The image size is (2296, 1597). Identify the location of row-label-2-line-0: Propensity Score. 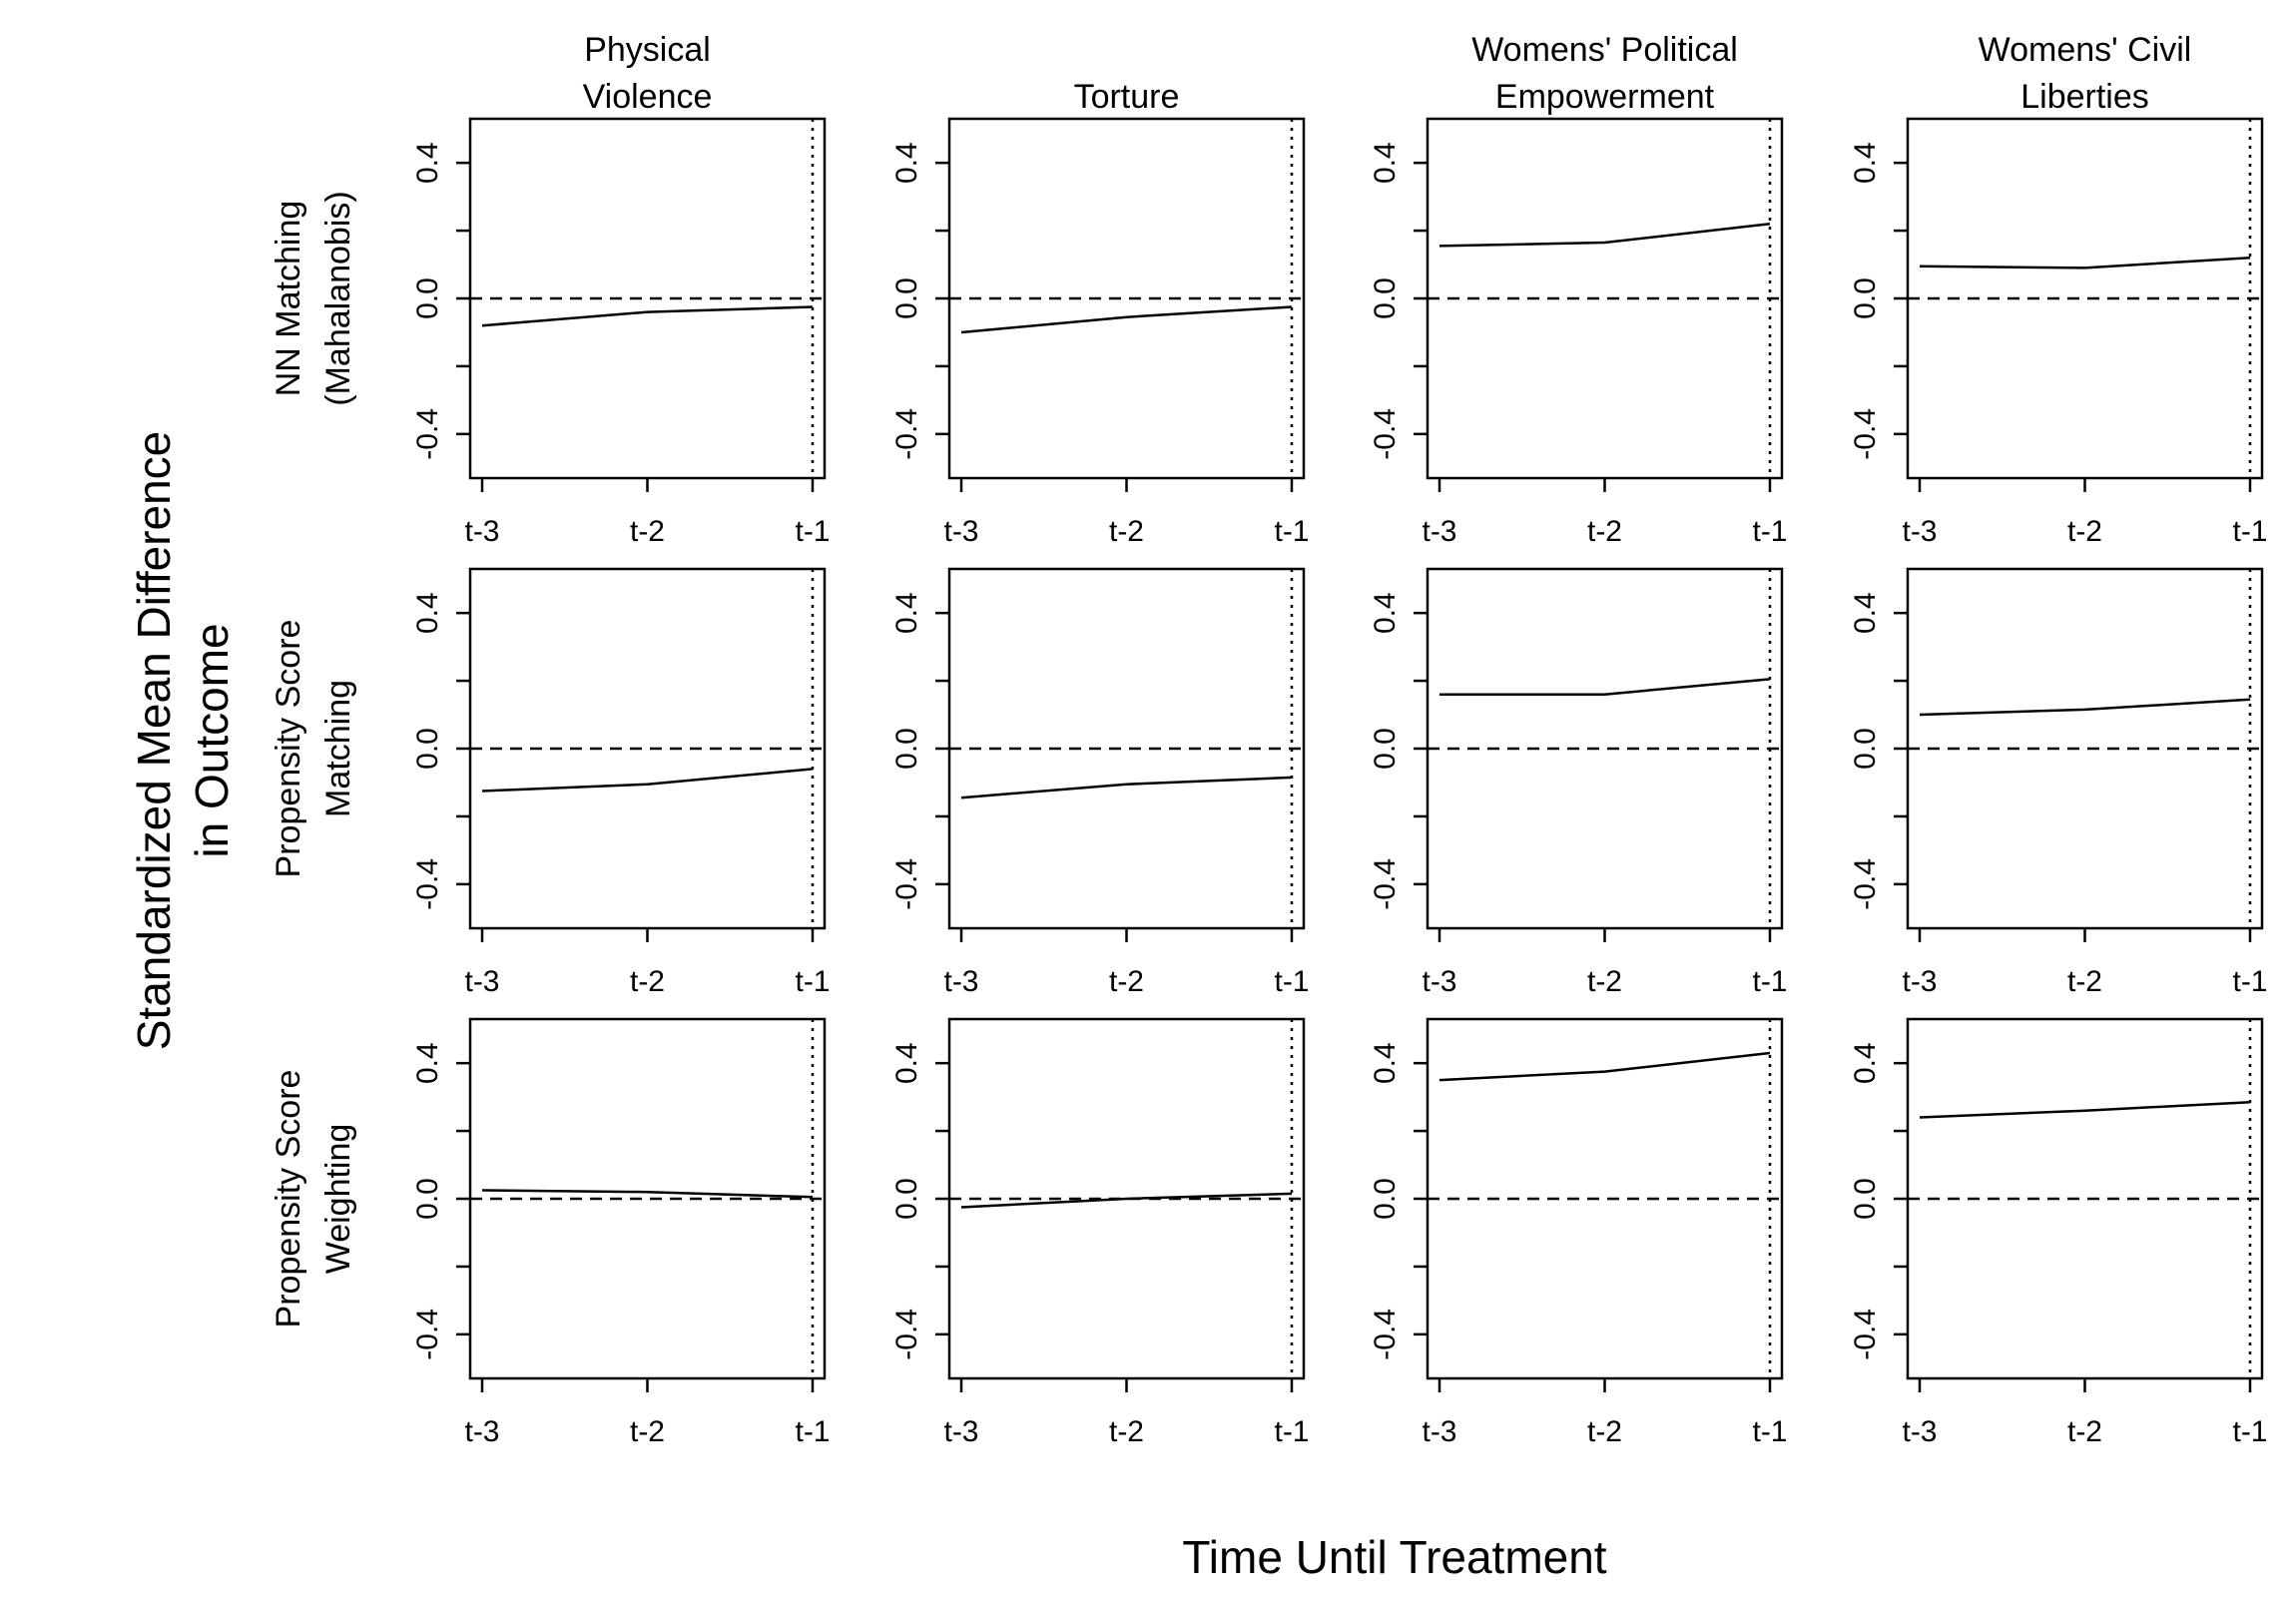
(289, 1199).